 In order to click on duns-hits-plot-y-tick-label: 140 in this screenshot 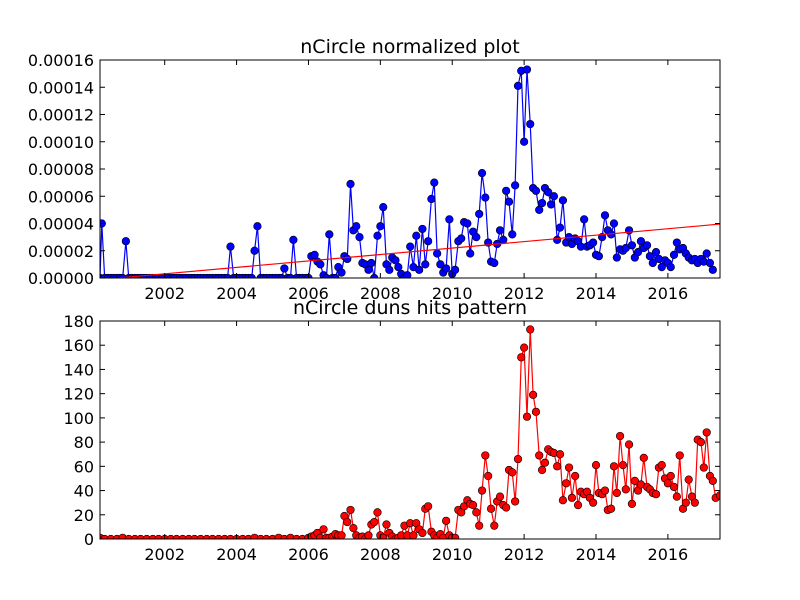, I will do `click(78, 369)`.